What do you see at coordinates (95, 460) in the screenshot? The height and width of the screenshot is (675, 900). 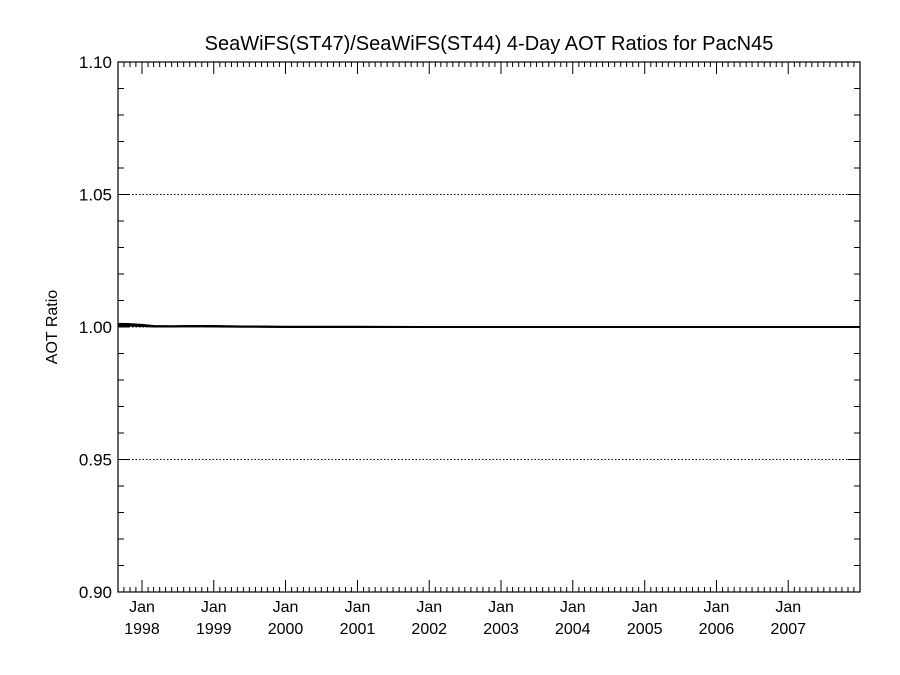 I see `y-tick-label: 0.95` at bounding box center [95, 460].